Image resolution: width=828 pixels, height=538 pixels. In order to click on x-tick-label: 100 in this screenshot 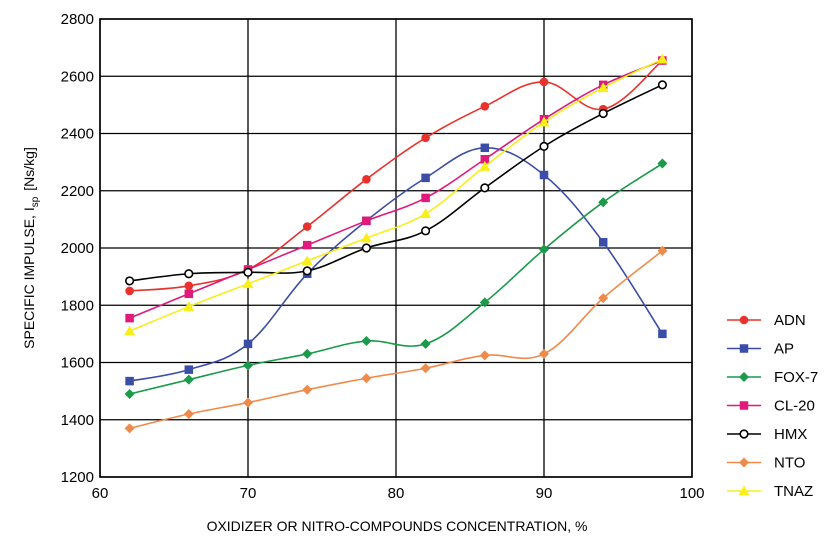, I will do `click(691, 493)`.